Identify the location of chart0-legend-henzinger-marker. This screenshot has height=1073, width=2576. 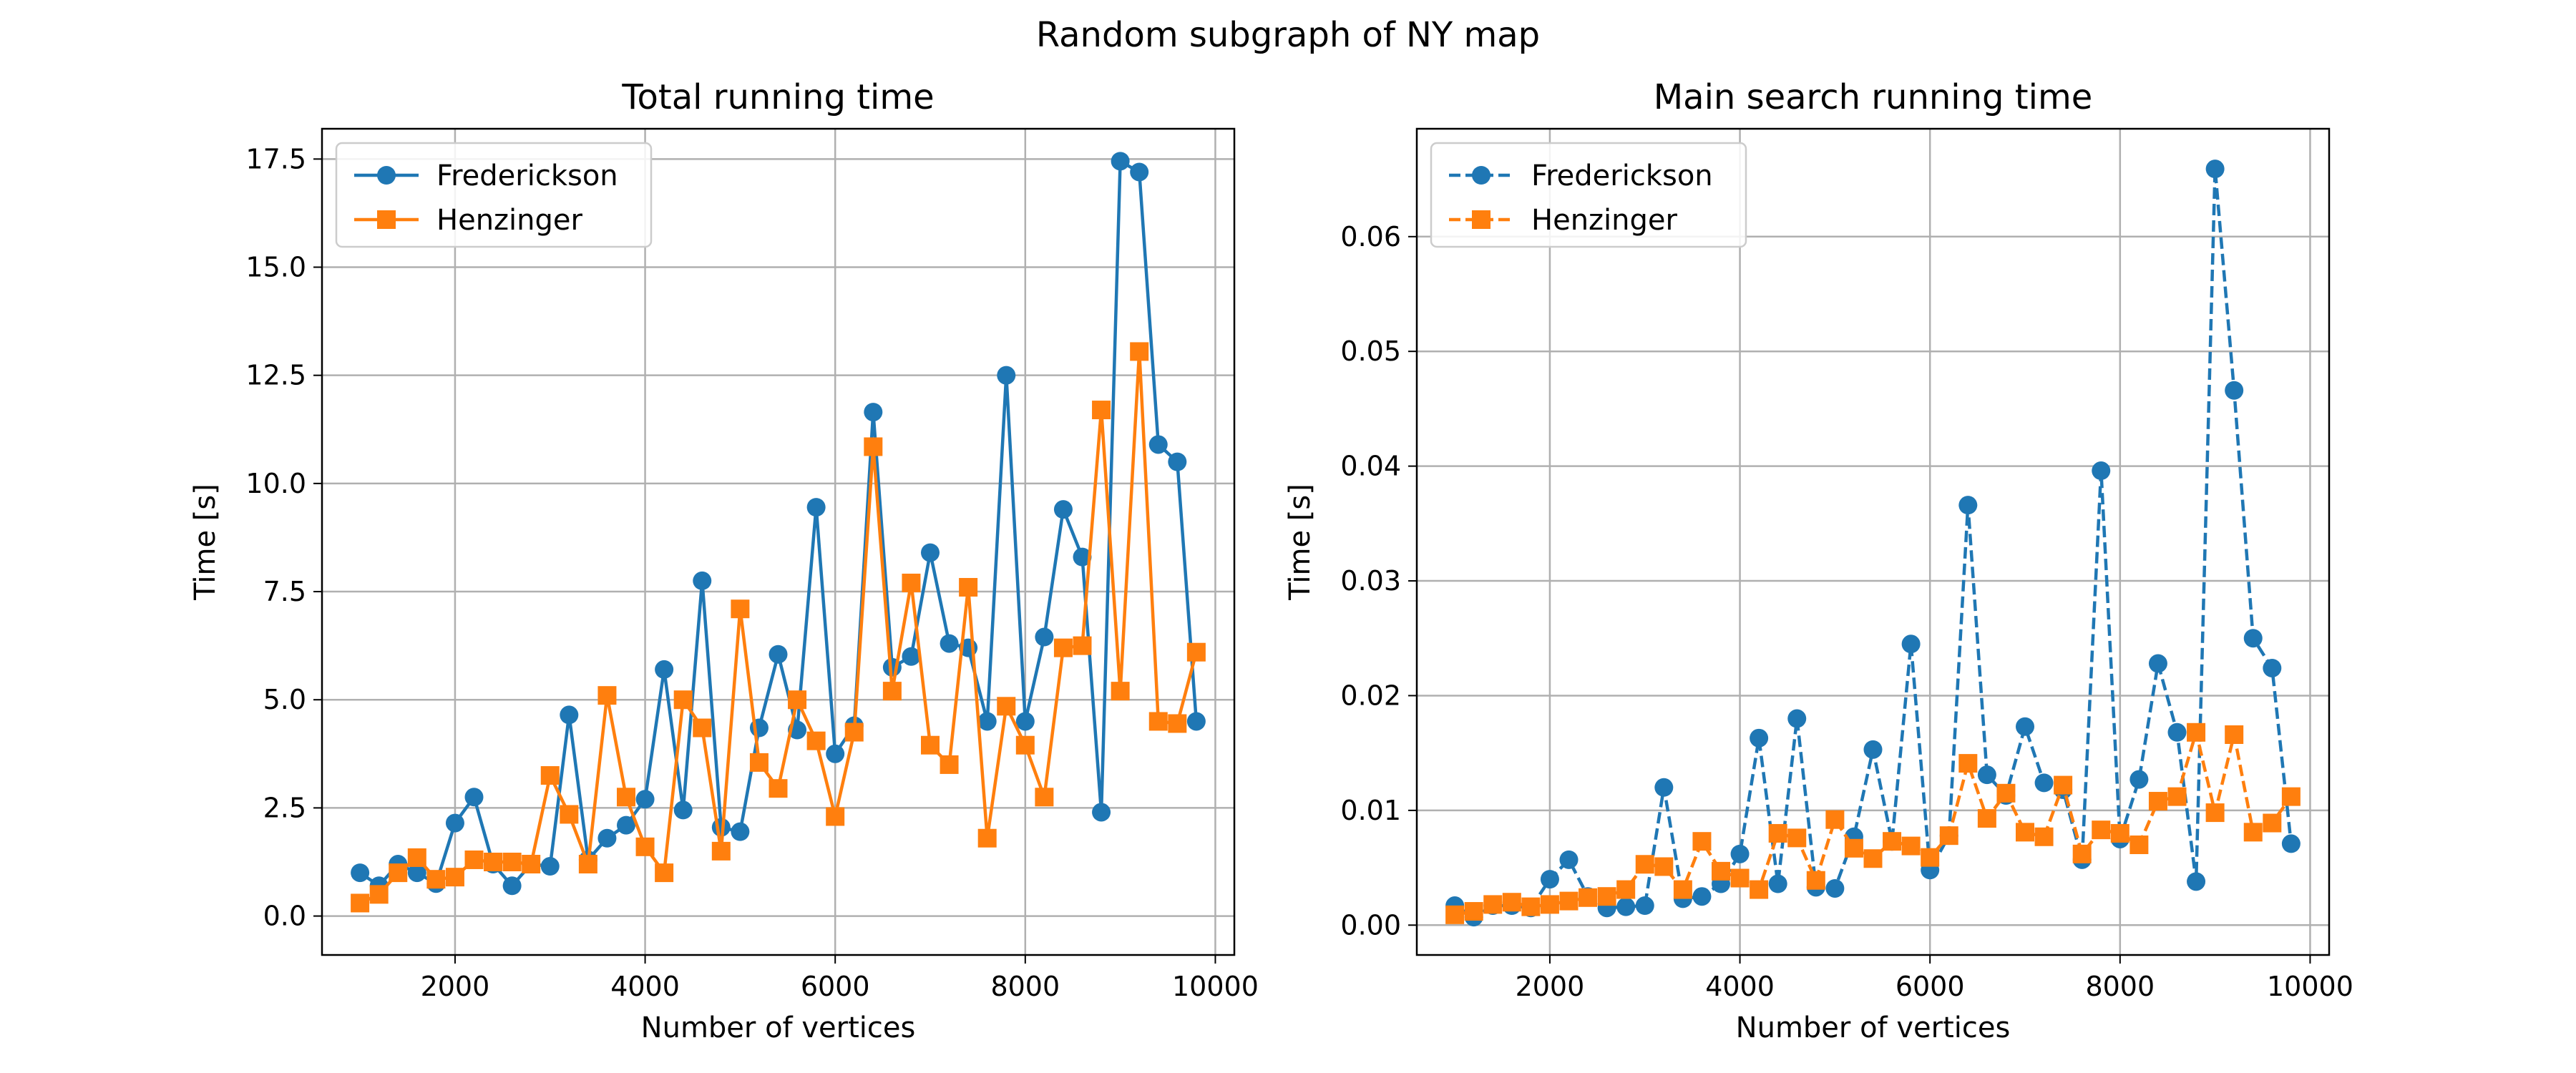
(386, 219).